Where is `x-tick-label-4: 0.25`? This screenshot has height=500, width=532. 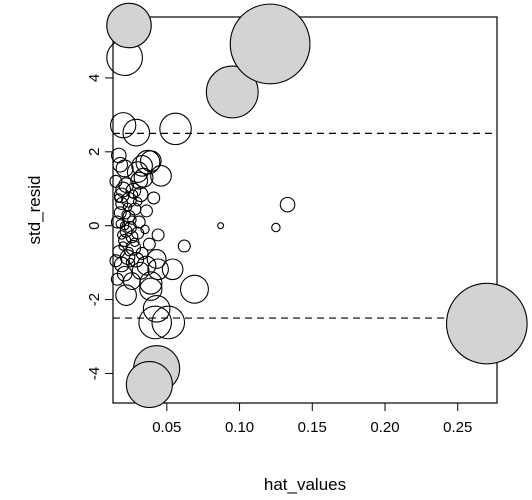
x-tick-label-4: 0.25 is located at coordinates (457, 427).